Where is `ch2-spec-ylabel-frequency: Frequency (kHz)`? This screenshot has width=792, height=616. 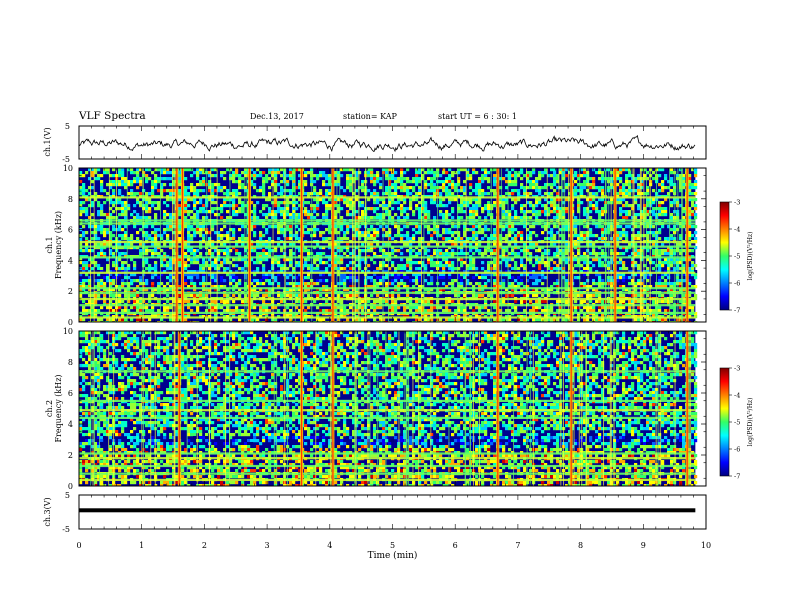 ch2-spec-ylabel-frequency: Frequency (kHz) is located at coordinates (58, 408).